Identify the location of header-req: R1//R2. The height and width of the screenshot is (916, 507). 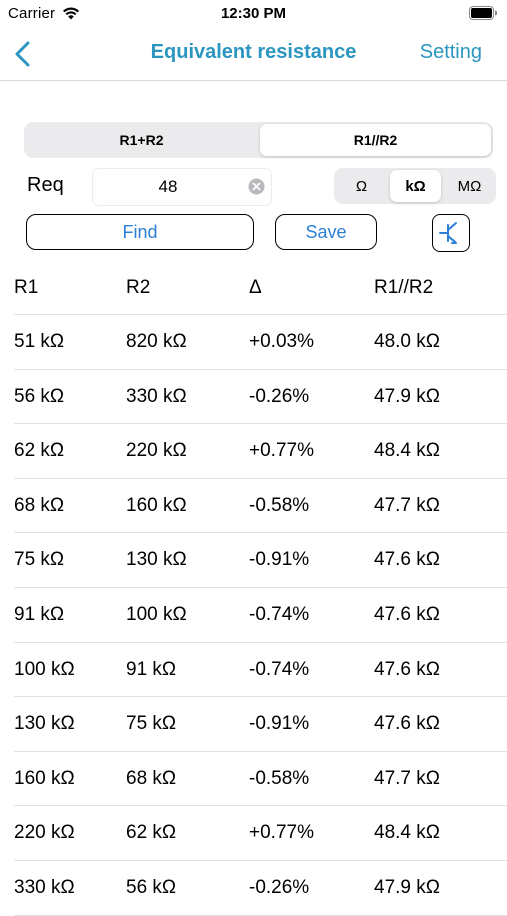
(404, 287).